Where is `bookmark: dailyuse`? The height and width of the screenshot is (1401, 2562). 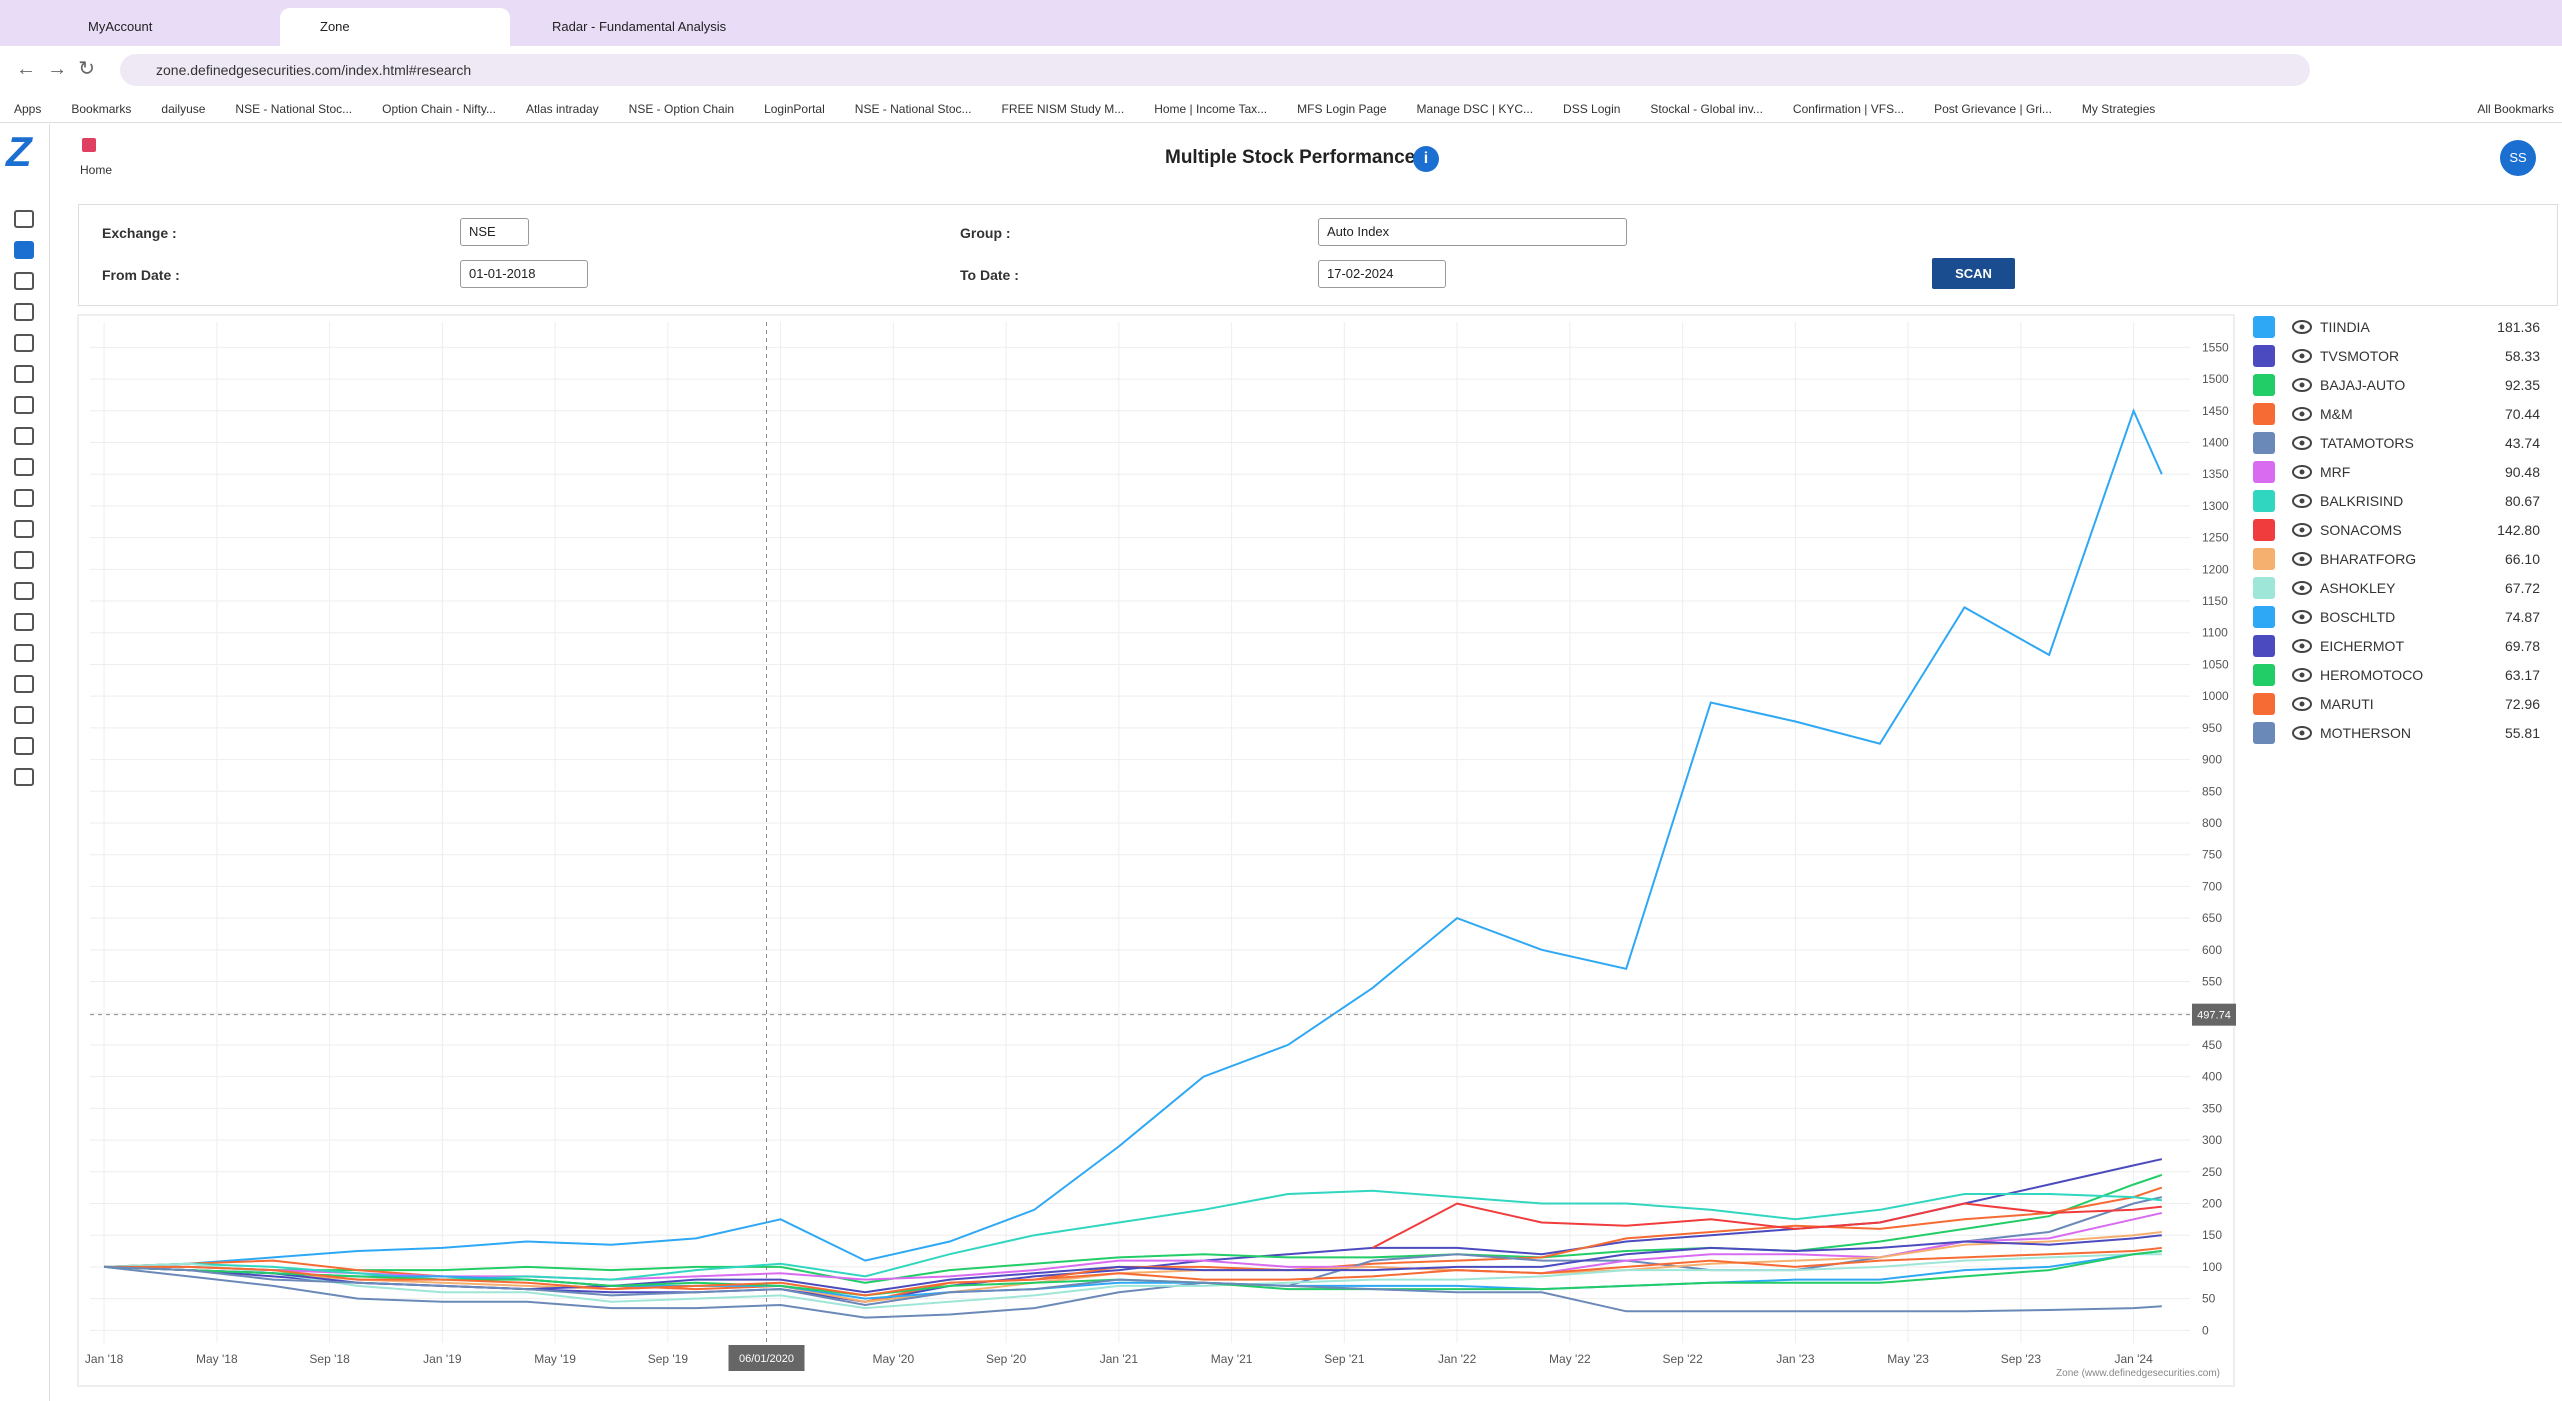 bookmark: dailyuse is located at coordinates (183, 109).